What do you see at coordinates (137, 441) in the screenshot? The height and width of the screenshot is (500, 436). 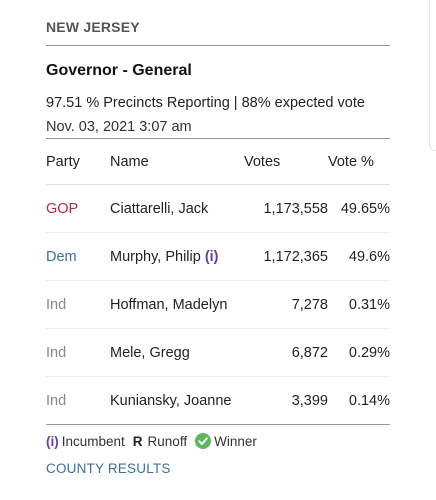 I see `runoff-legend-marker: R` at bounding box center [137, 441].